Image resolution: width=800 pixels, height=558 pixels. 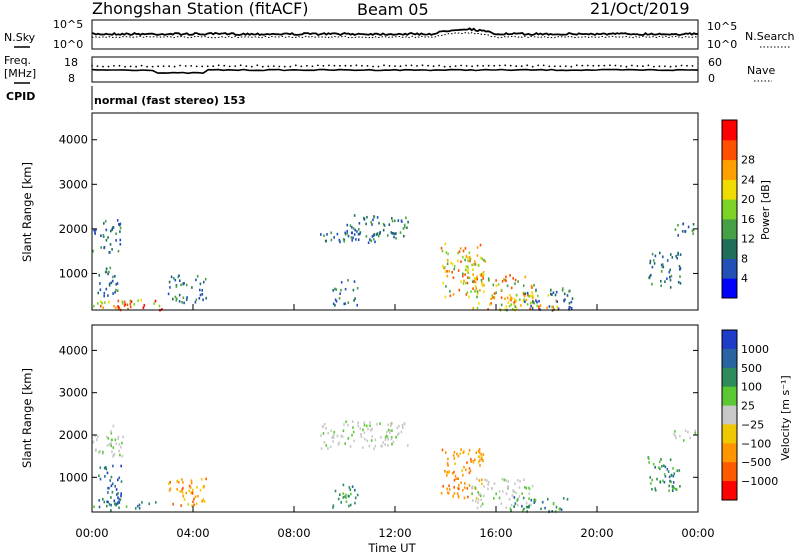 What do you see at coordinates (729, 288) in the screenshot?
I see `colorbar-cell` at bounding box center [729, 288].